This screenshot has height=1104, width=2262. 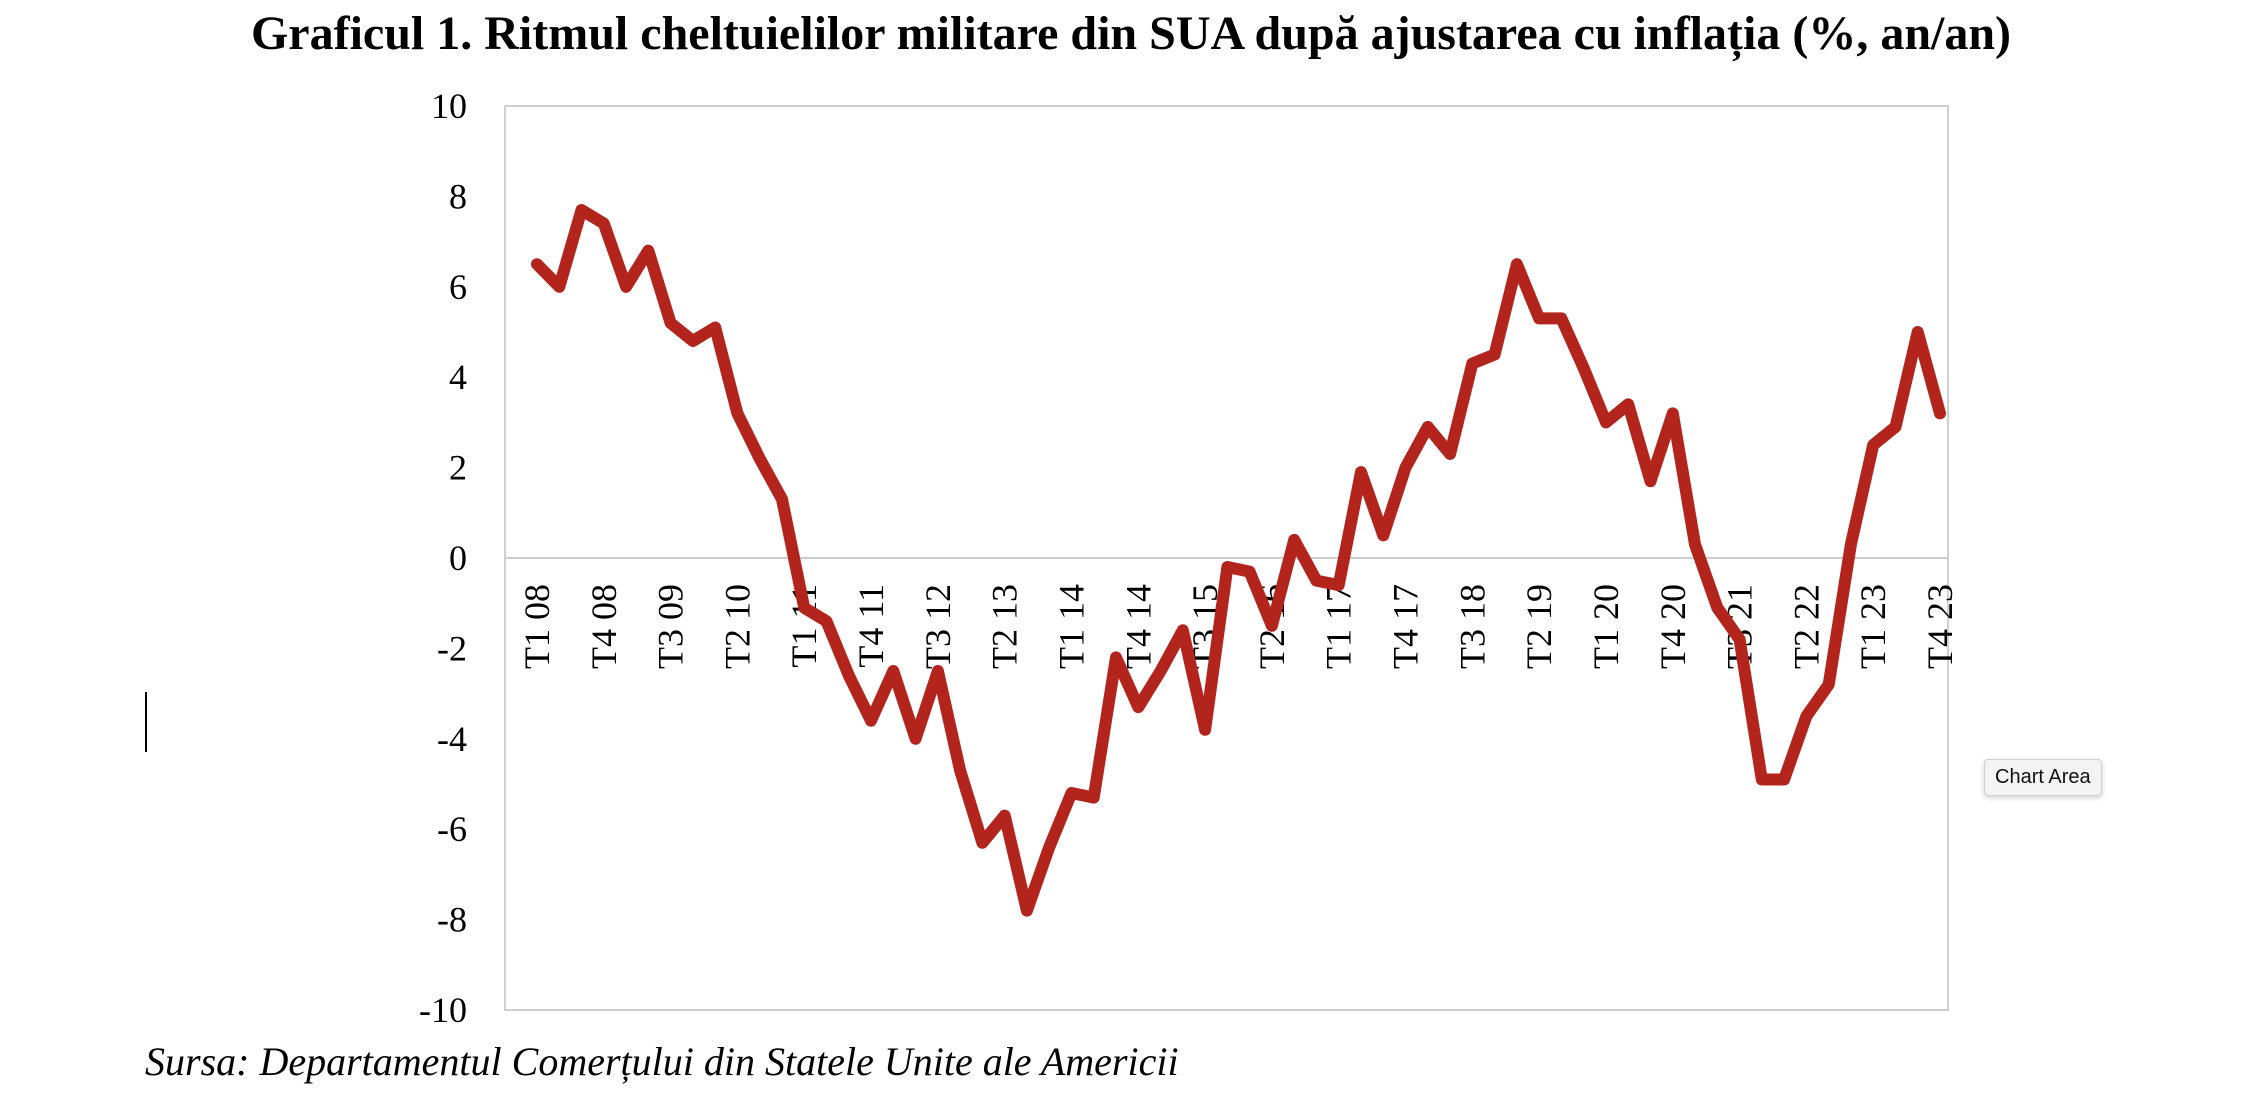 I want to click on x-tick-label: T3 18, so click(x=1472, y=626).